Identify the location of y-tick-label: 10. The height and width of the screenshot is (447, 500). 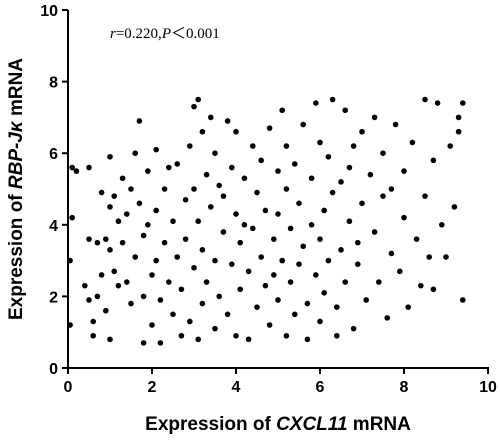
(49, 11).